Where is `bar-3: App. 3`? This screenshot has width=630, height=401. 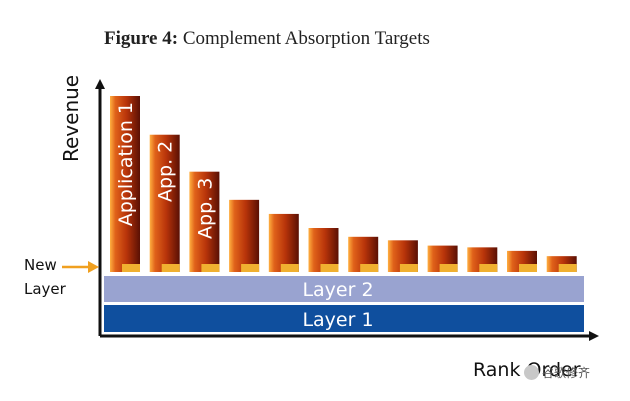 bar-3: App. 3 is located at coordinates (204, 221).